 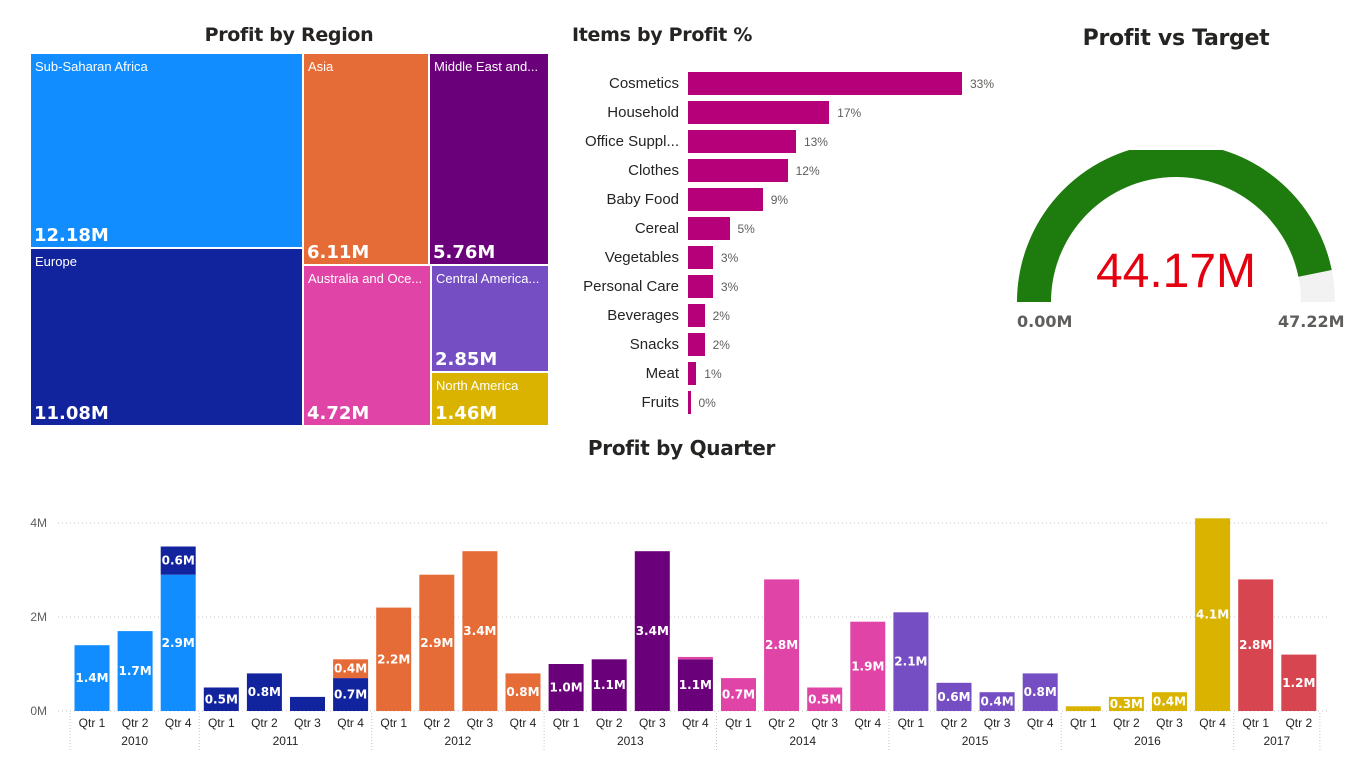 What do you see at coordinates (807, 171) in the screenshot?
I see `item-value-label: 12%` at bounding box center [807, 171].